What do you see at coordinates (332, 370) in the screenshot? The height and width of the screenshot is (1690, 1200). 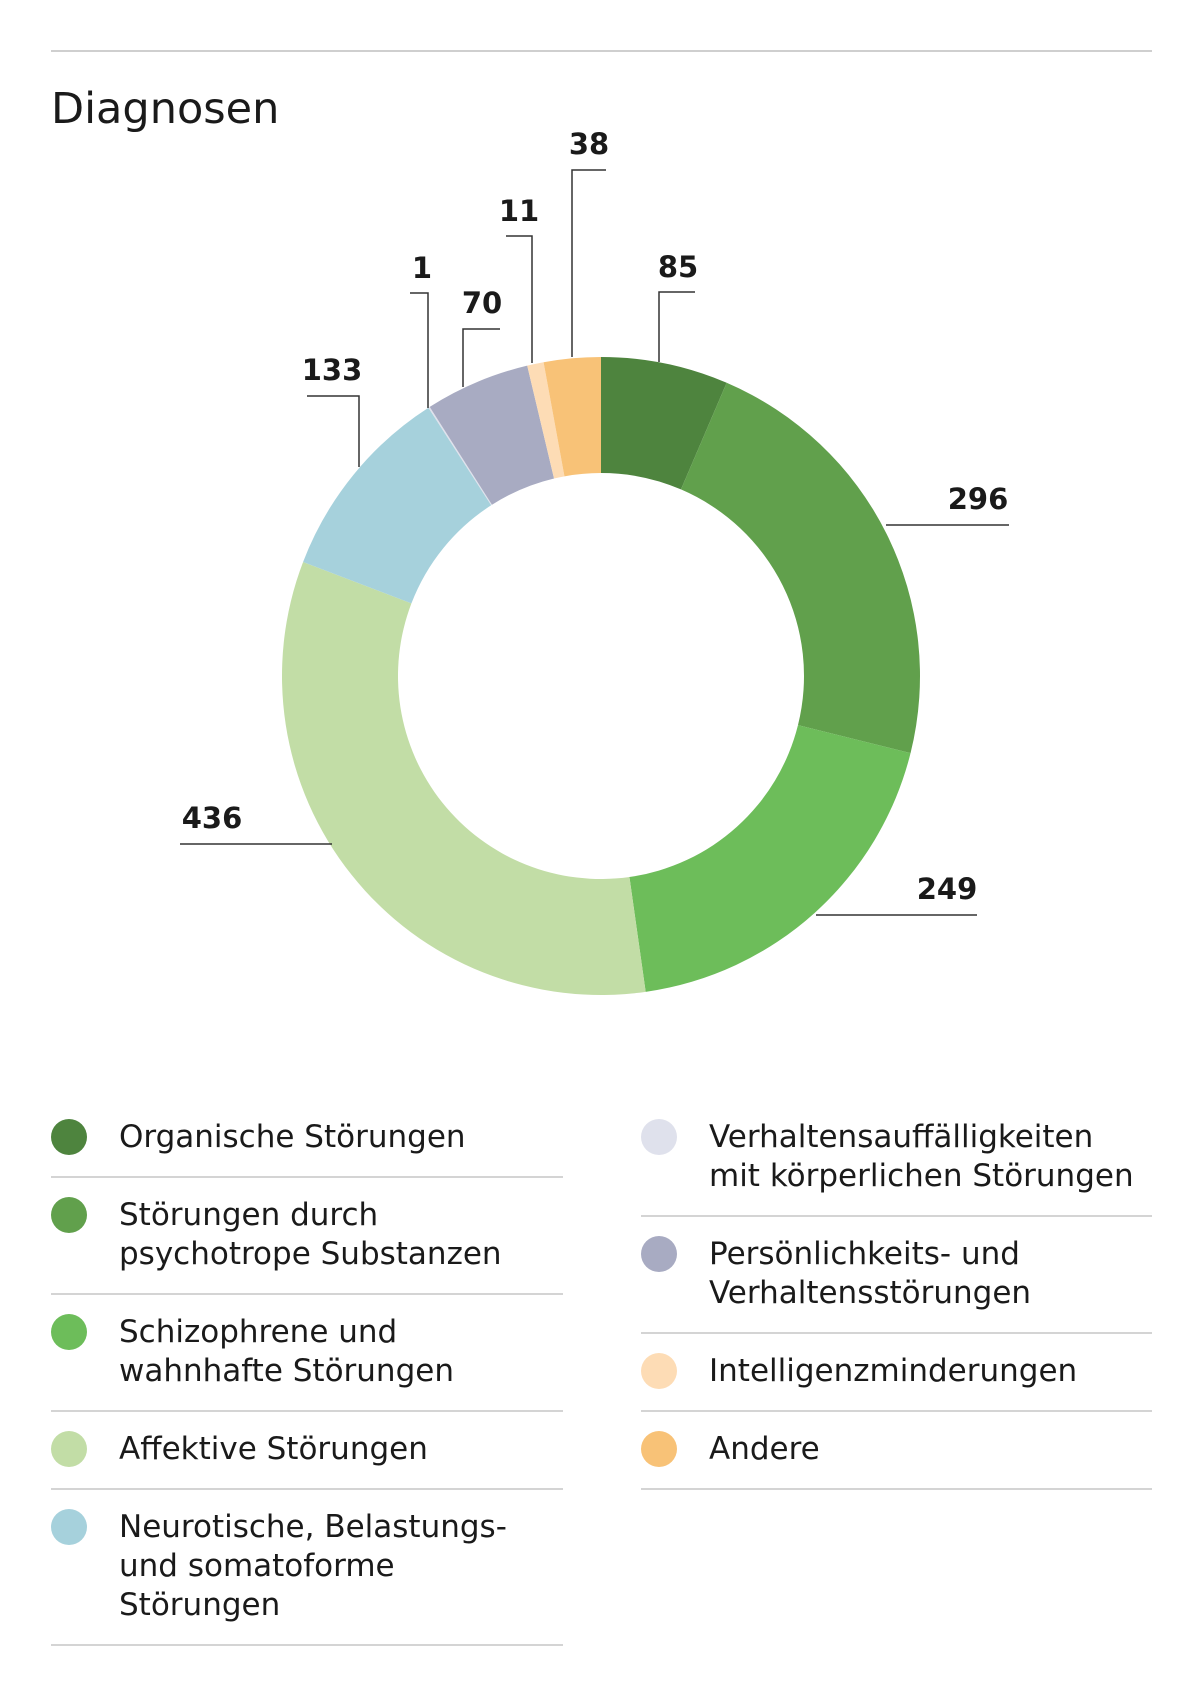 I see `data-label: 133` at bounding box center [332, 370].